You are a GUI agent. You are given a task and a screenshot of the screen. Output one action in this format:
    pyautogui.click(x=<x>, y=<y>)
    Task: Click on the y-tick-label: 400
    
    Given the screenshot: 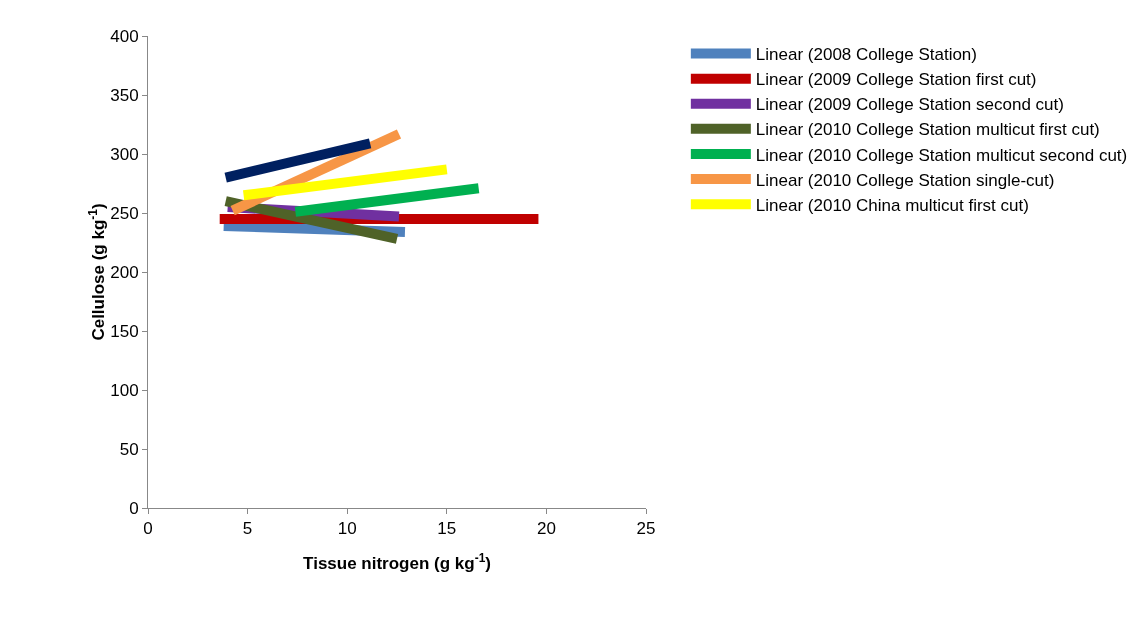 What is the action you would take?
    pyautogui.click(x=124, y=36)
    